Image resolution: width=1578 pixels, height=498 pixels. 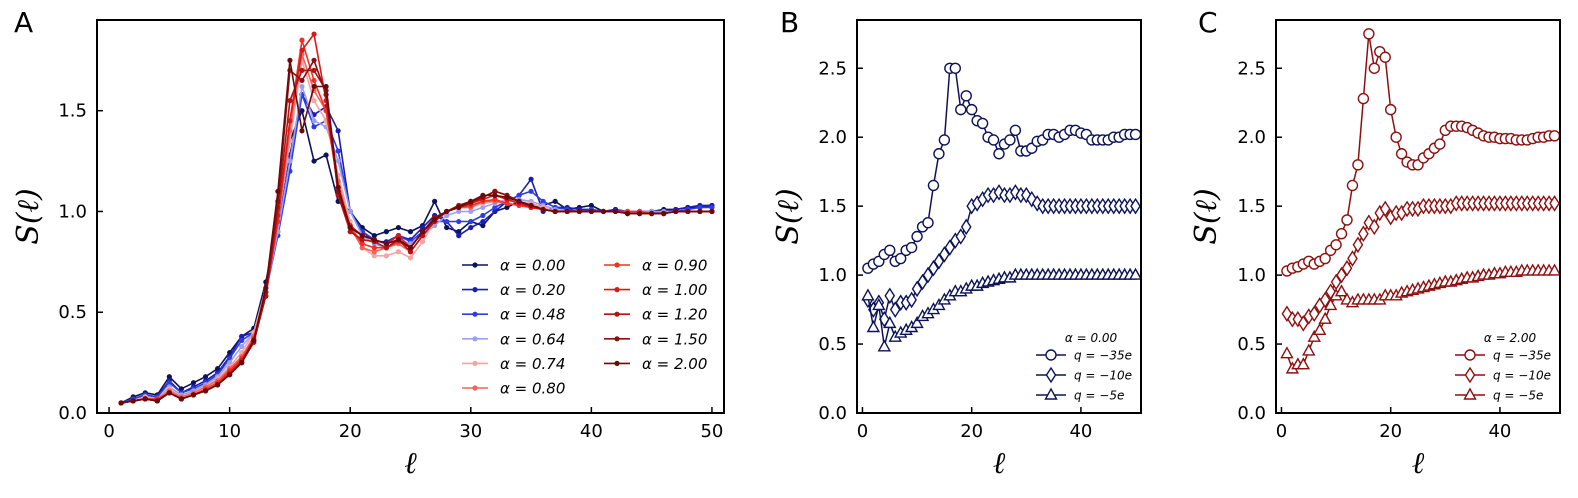 What do you see at coordinates (1522, 376) in the screenshot?
I see `legend-label: q = −10e` at bounding box center [1522, 376].